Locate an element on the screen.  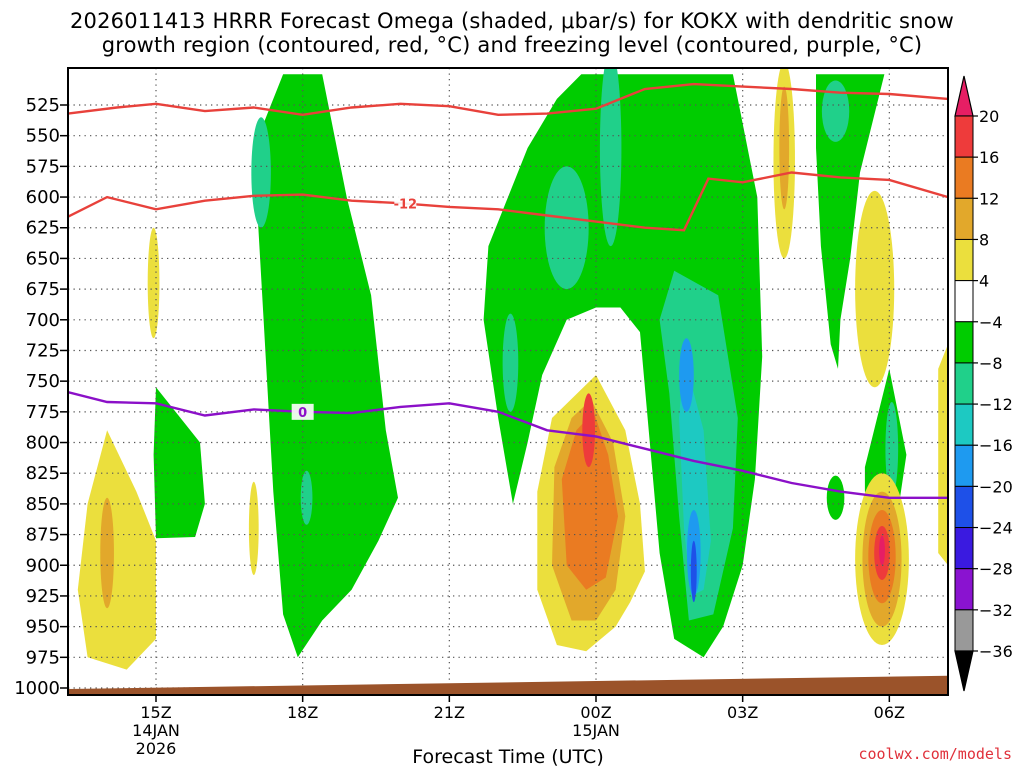
colorbar-bottom-arrow is located at coordinates (964, 671).